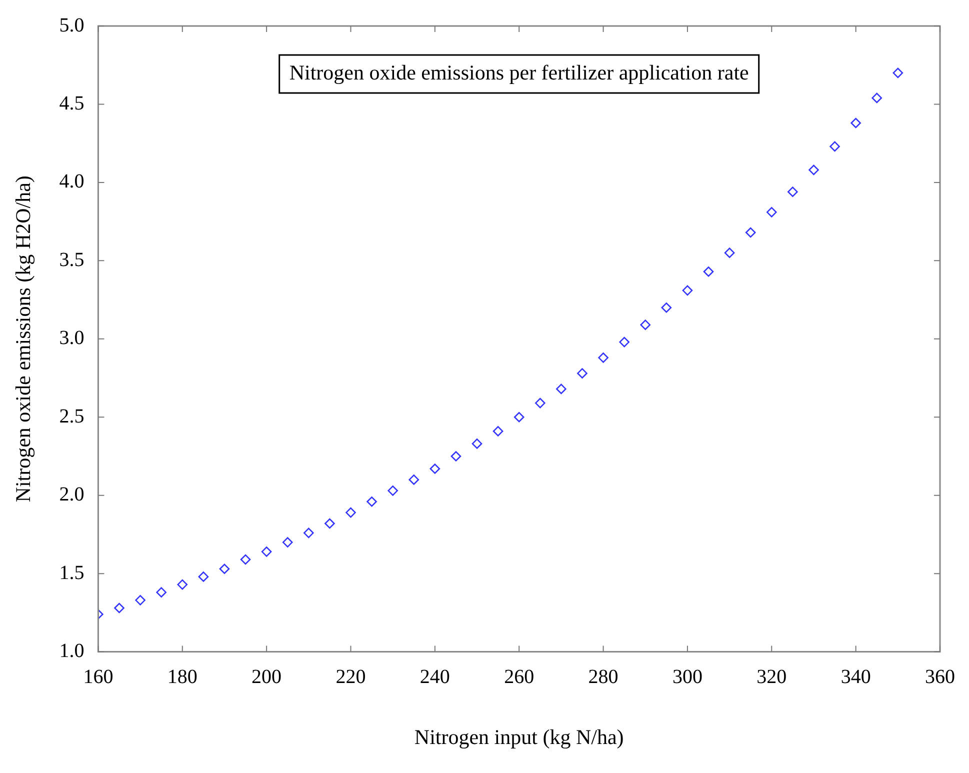 The height and width of the screenshot is (773, 969). What do you see at coordinates (71, 181) in the screenshot?
I see `y-tick-label: 4.0` at bounding box center [71, 181].